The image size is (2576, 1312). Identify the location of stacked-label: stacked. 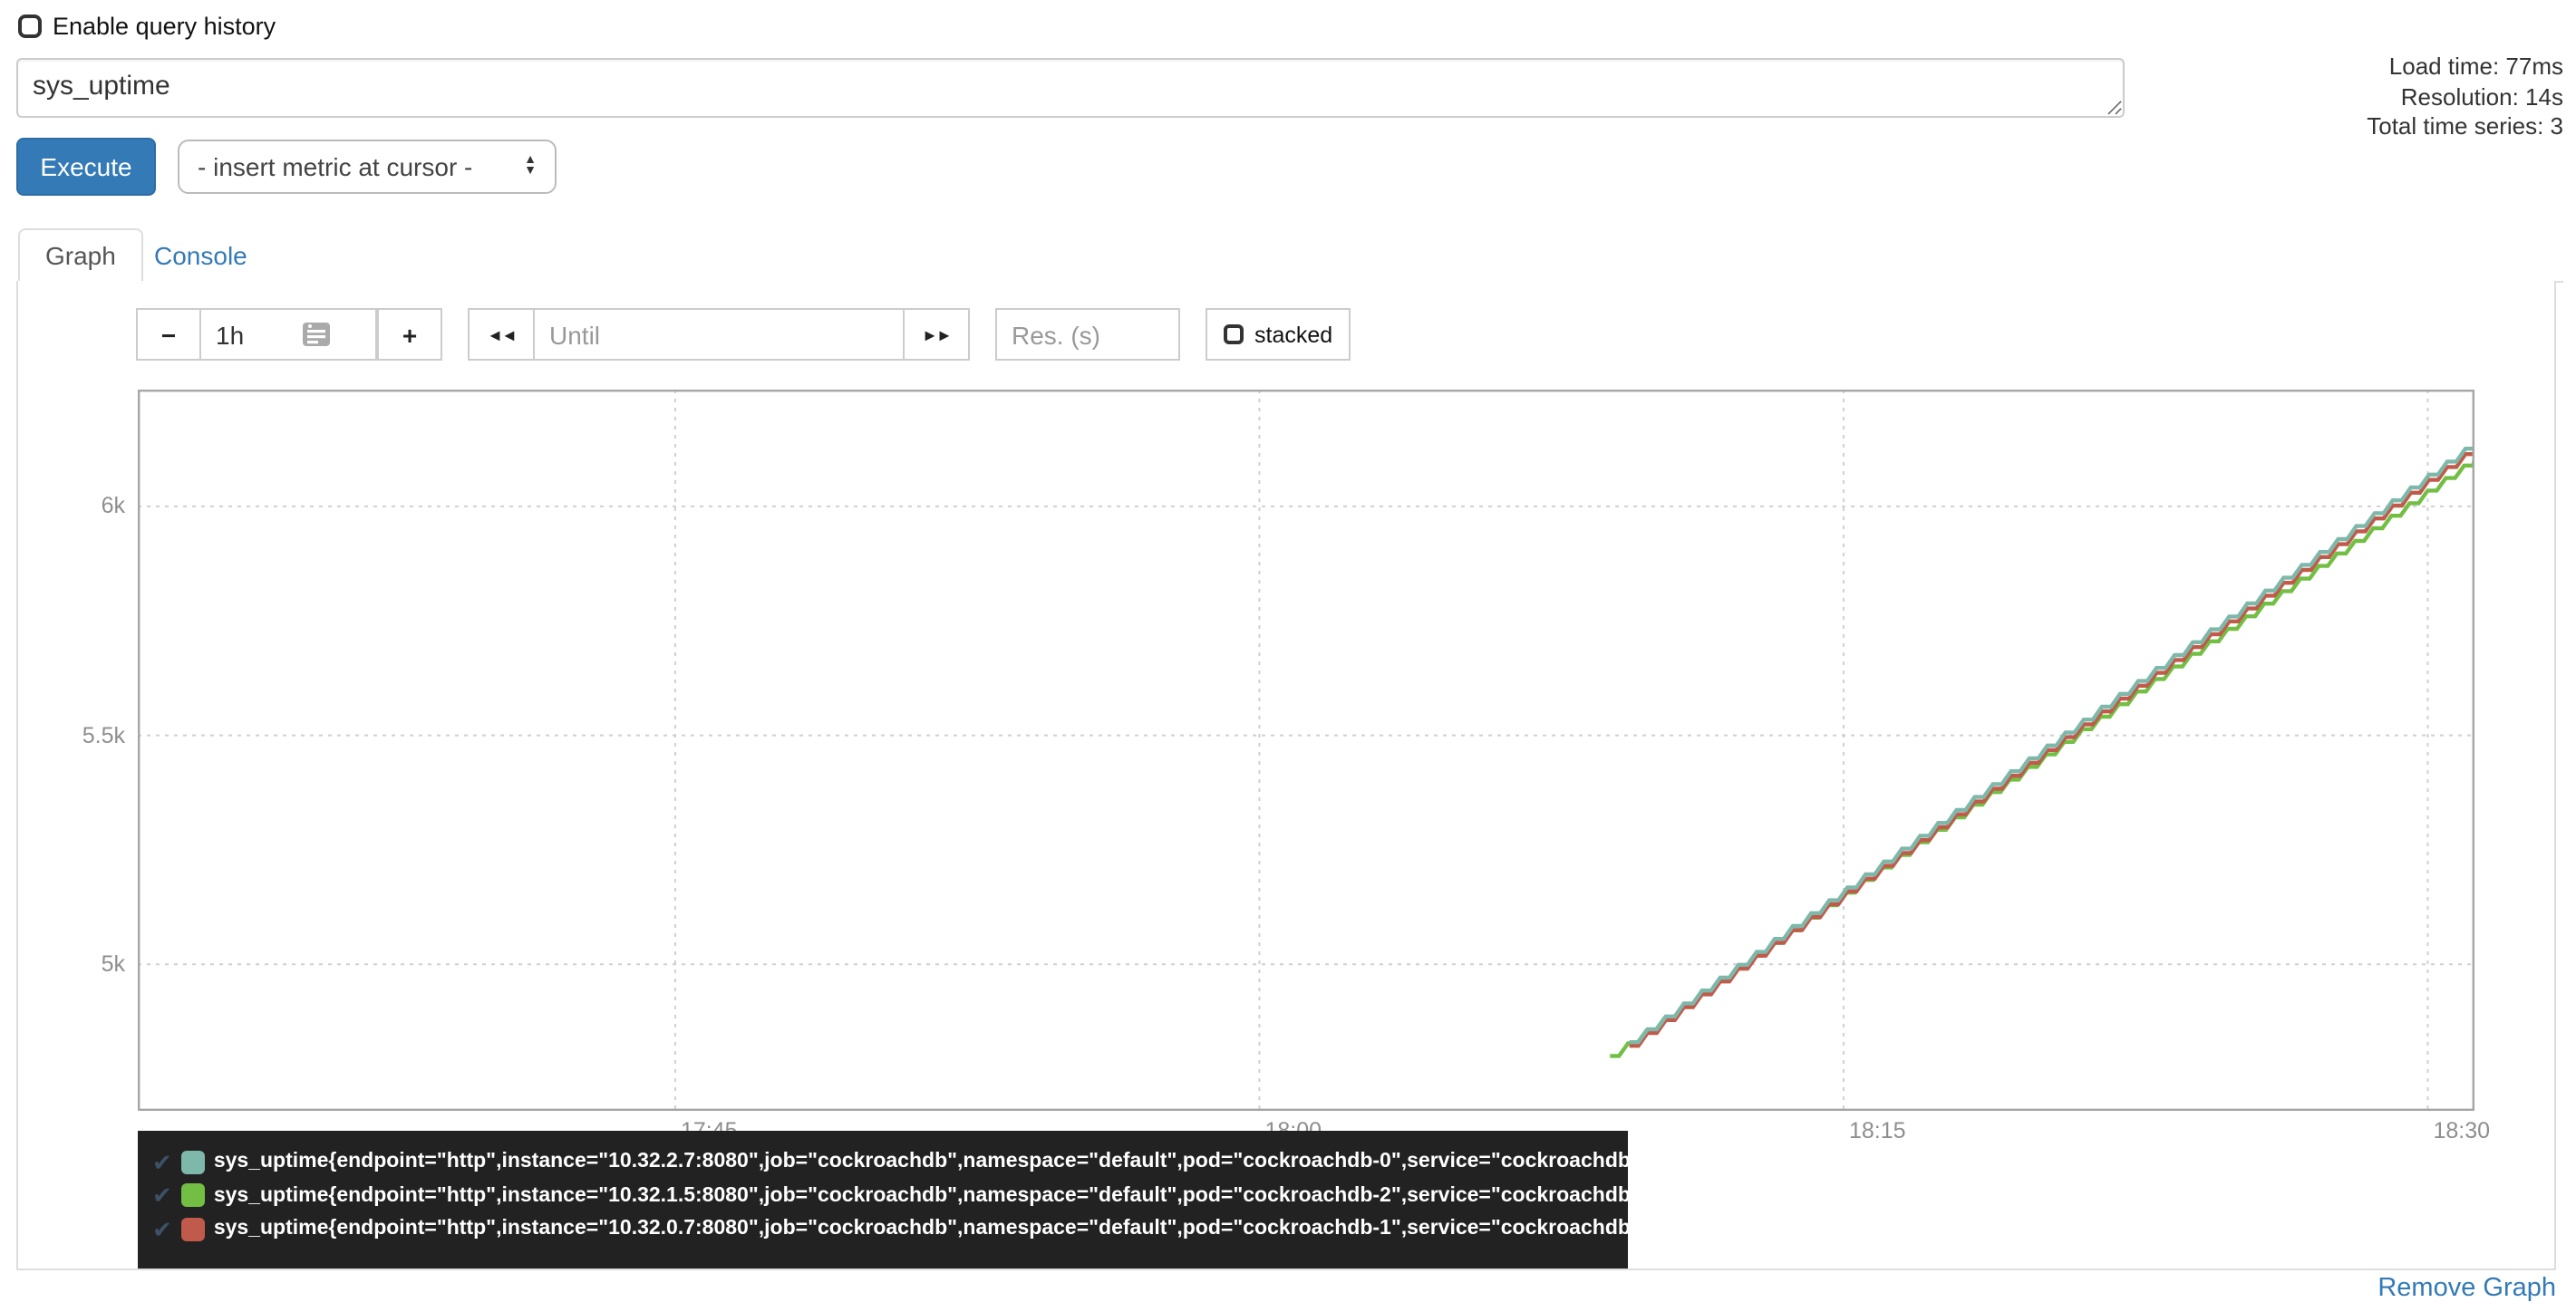
(1293, 334).